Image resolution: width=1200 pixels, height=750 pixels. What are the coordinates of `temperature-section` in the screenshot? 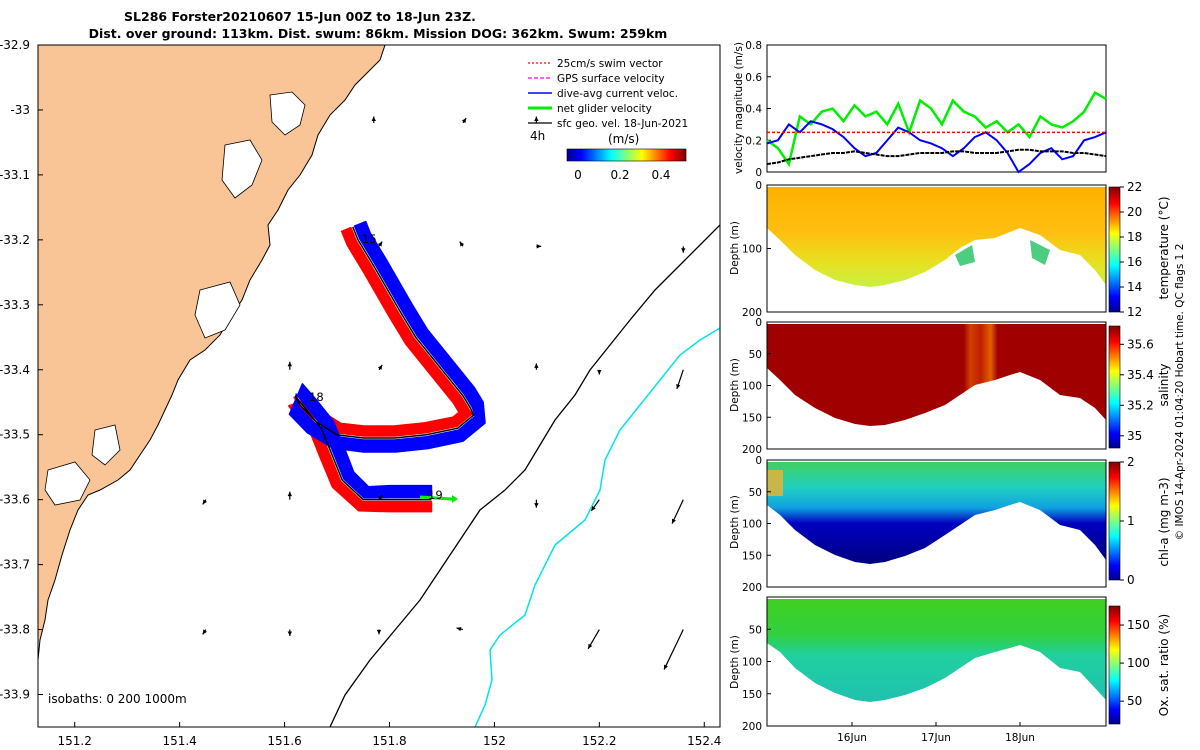 It's located at (936, 237).